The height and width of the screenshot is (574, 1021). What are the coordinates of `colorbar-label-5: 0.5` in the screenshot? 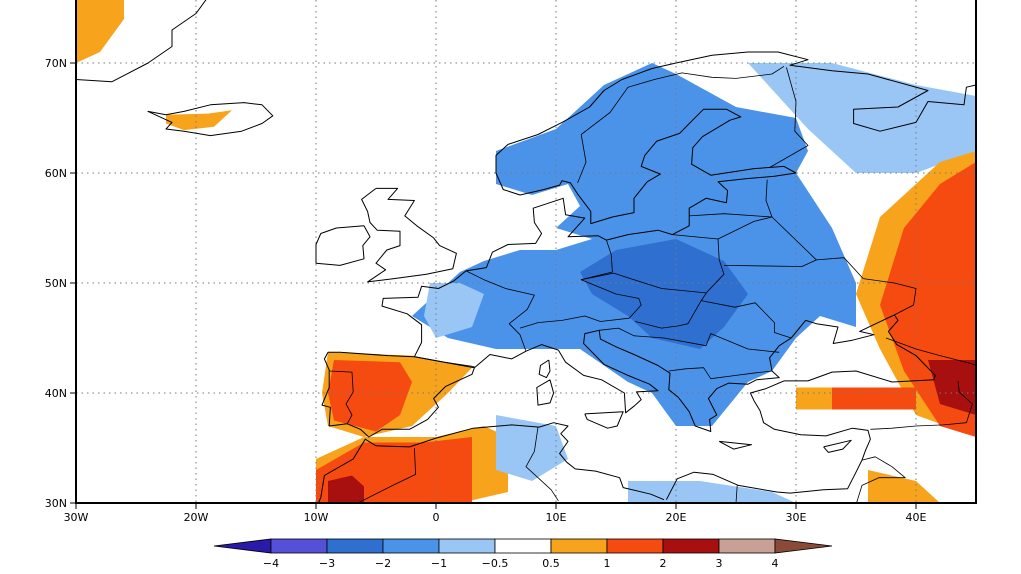 It's located at (551, 563).